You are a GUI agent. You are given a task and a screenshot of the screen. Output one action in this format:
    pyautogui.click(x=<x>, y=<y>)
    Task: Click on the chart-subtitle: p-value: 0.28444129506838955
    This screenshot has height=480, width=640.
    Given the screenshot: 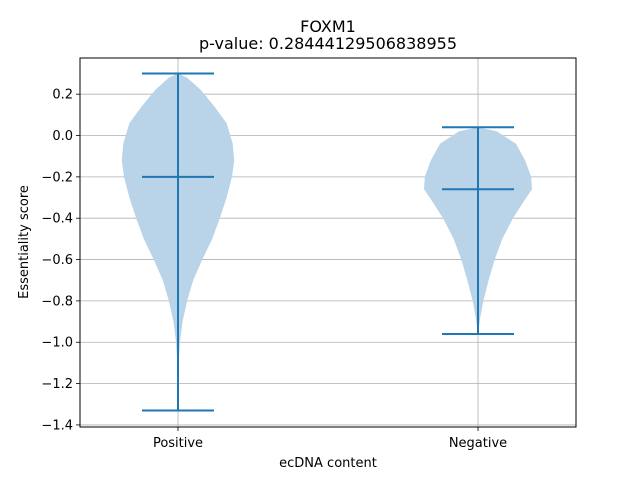 What is the action you would take?
    pyautogui.click(x=328, y=43)
    